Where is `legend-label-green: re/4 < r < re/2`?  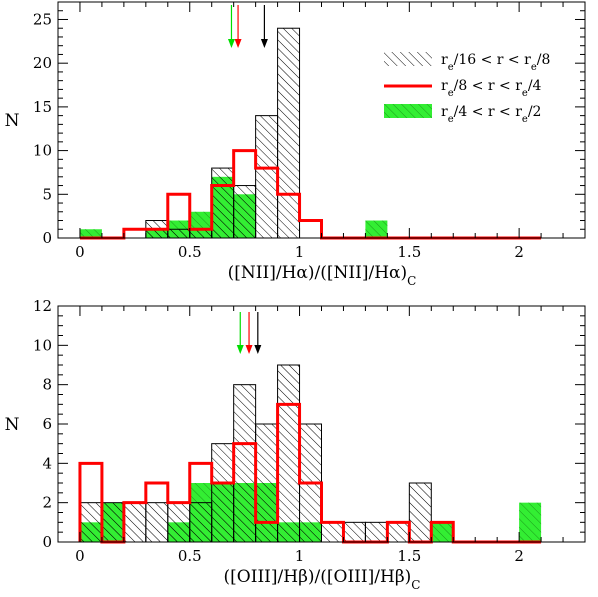
legend-label-green: re/4 < r < re/2 is located at coordinates (491, 114).